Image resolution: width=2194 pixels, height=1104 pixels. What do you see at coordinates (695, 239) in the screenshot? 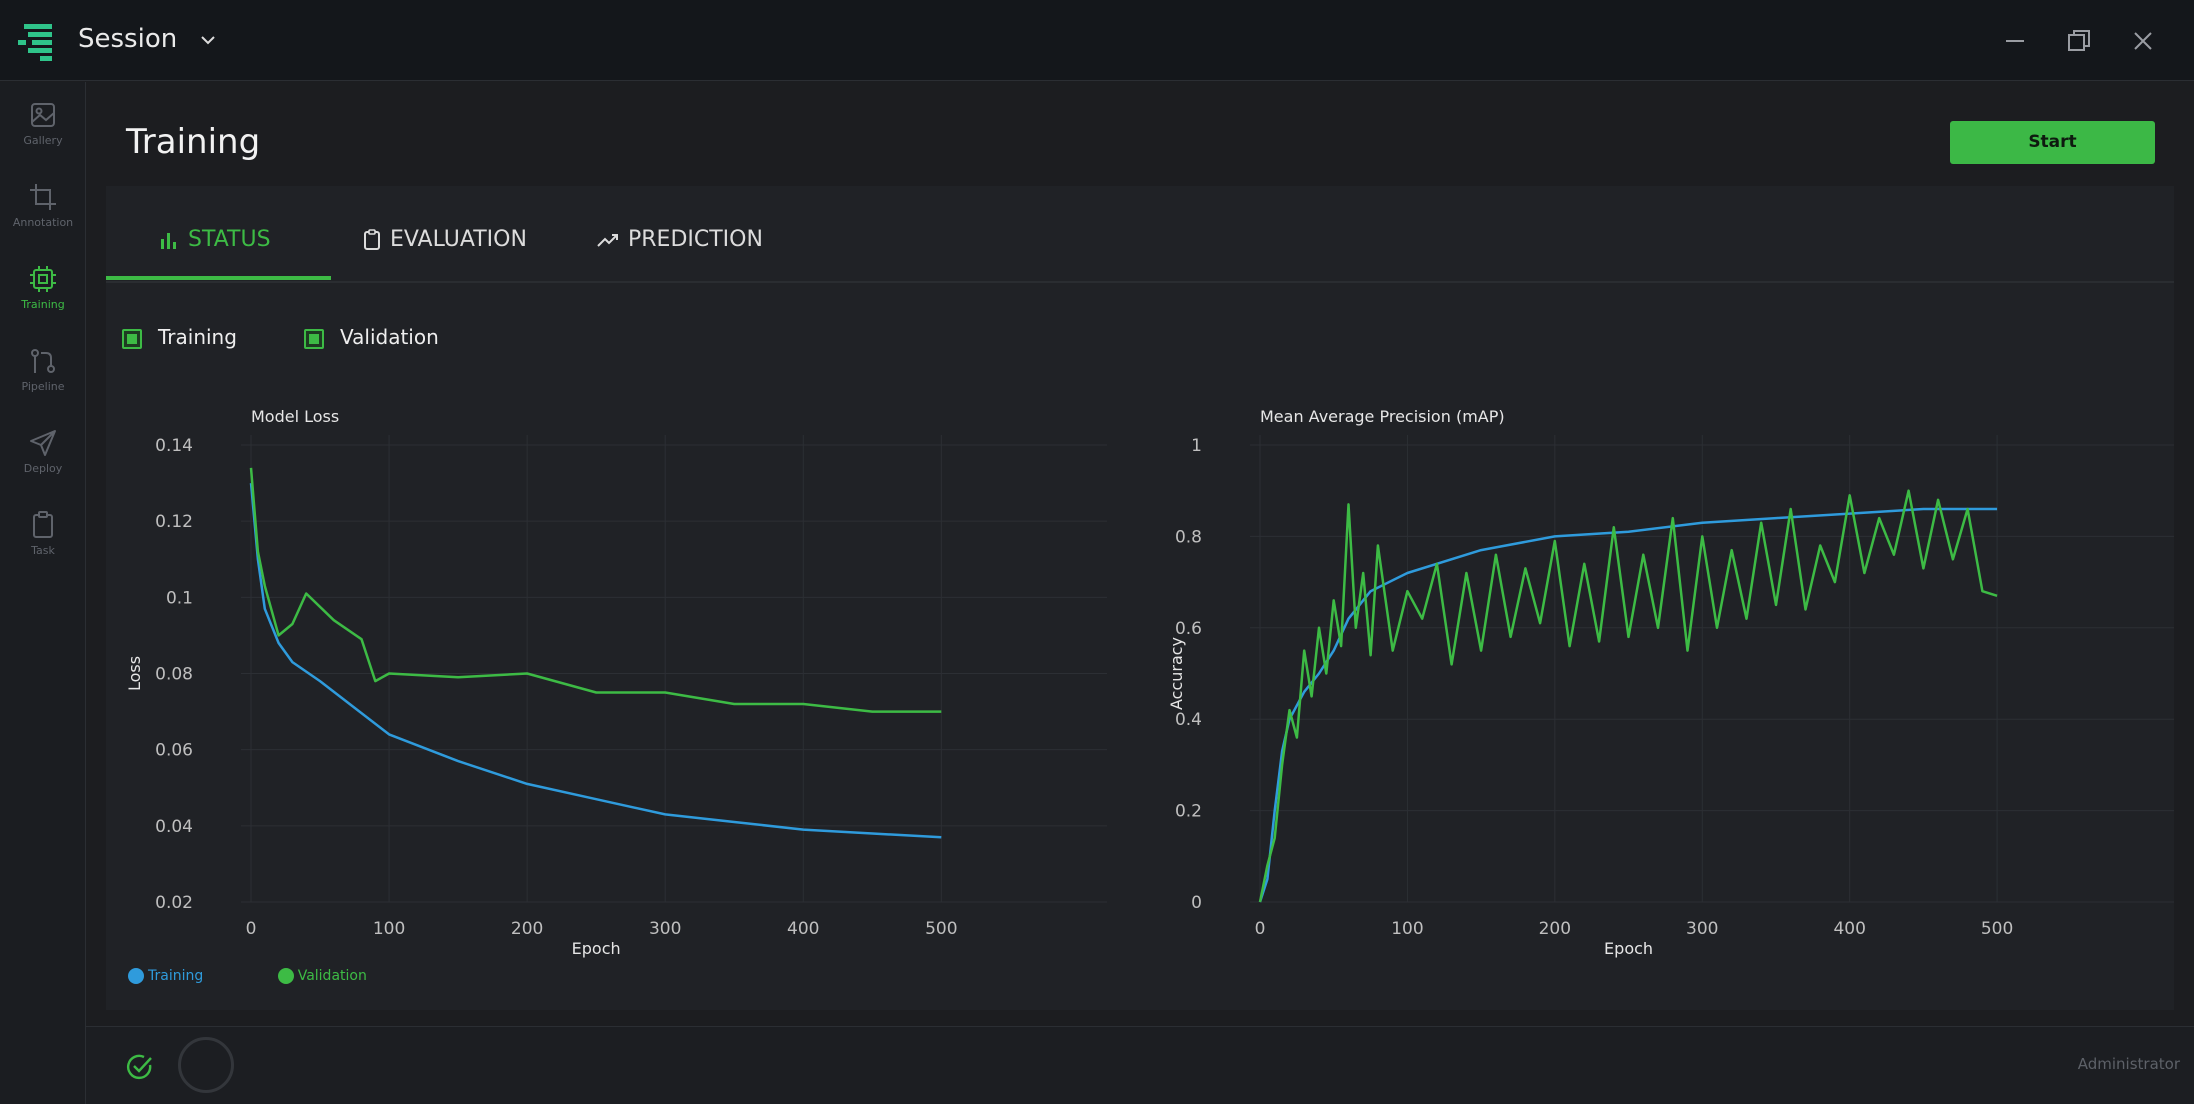
I see `tab-label: PREDICTION` at bounding box center [695, 239].